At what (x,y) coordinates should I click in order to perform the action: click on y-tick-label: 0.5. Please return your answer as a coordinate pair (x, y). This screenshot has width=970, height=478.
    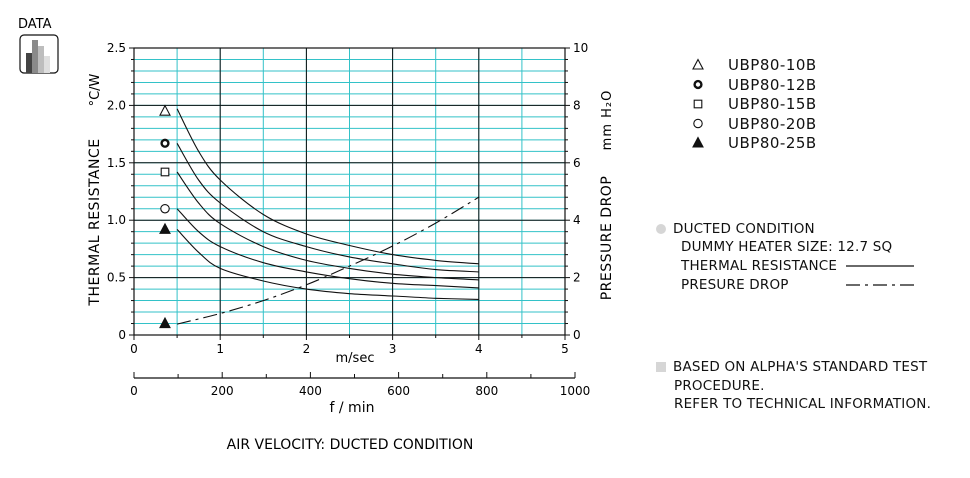
    Looking at the image, I should click on (116, 278).